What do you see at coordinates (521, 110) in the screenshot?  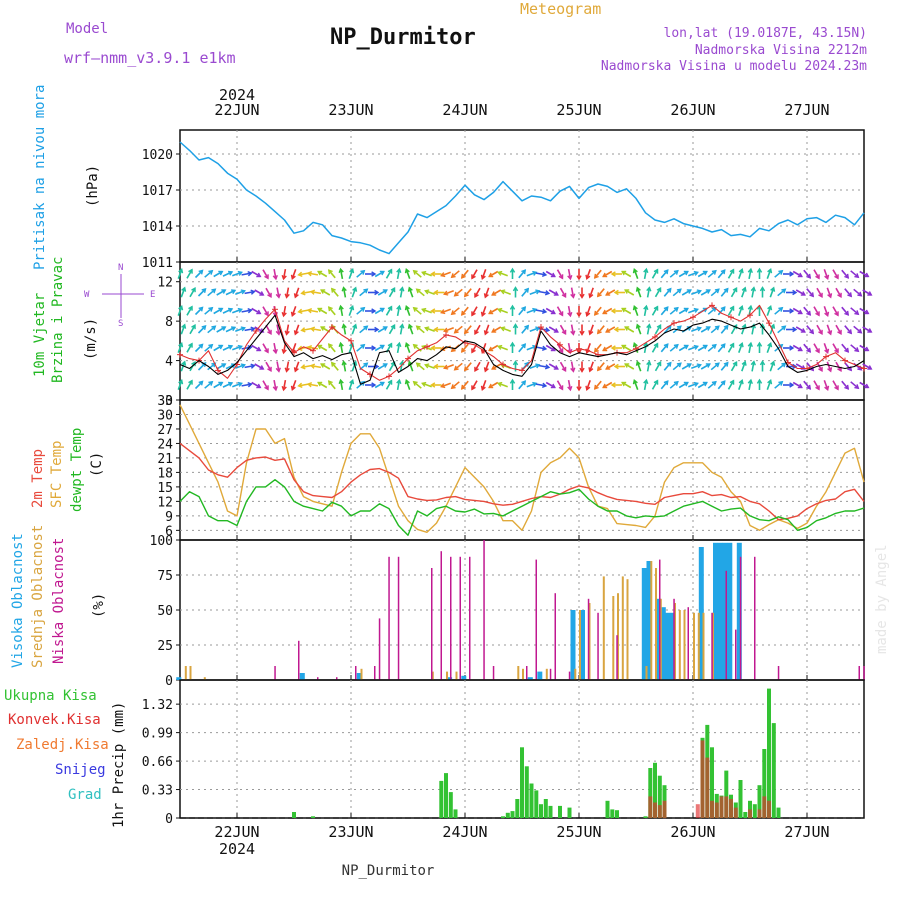 I see `top-day-labels: 22JUN 23JUN 24JUN 25JUN 26JUN 27JUN` at bounding box center [521, 110].